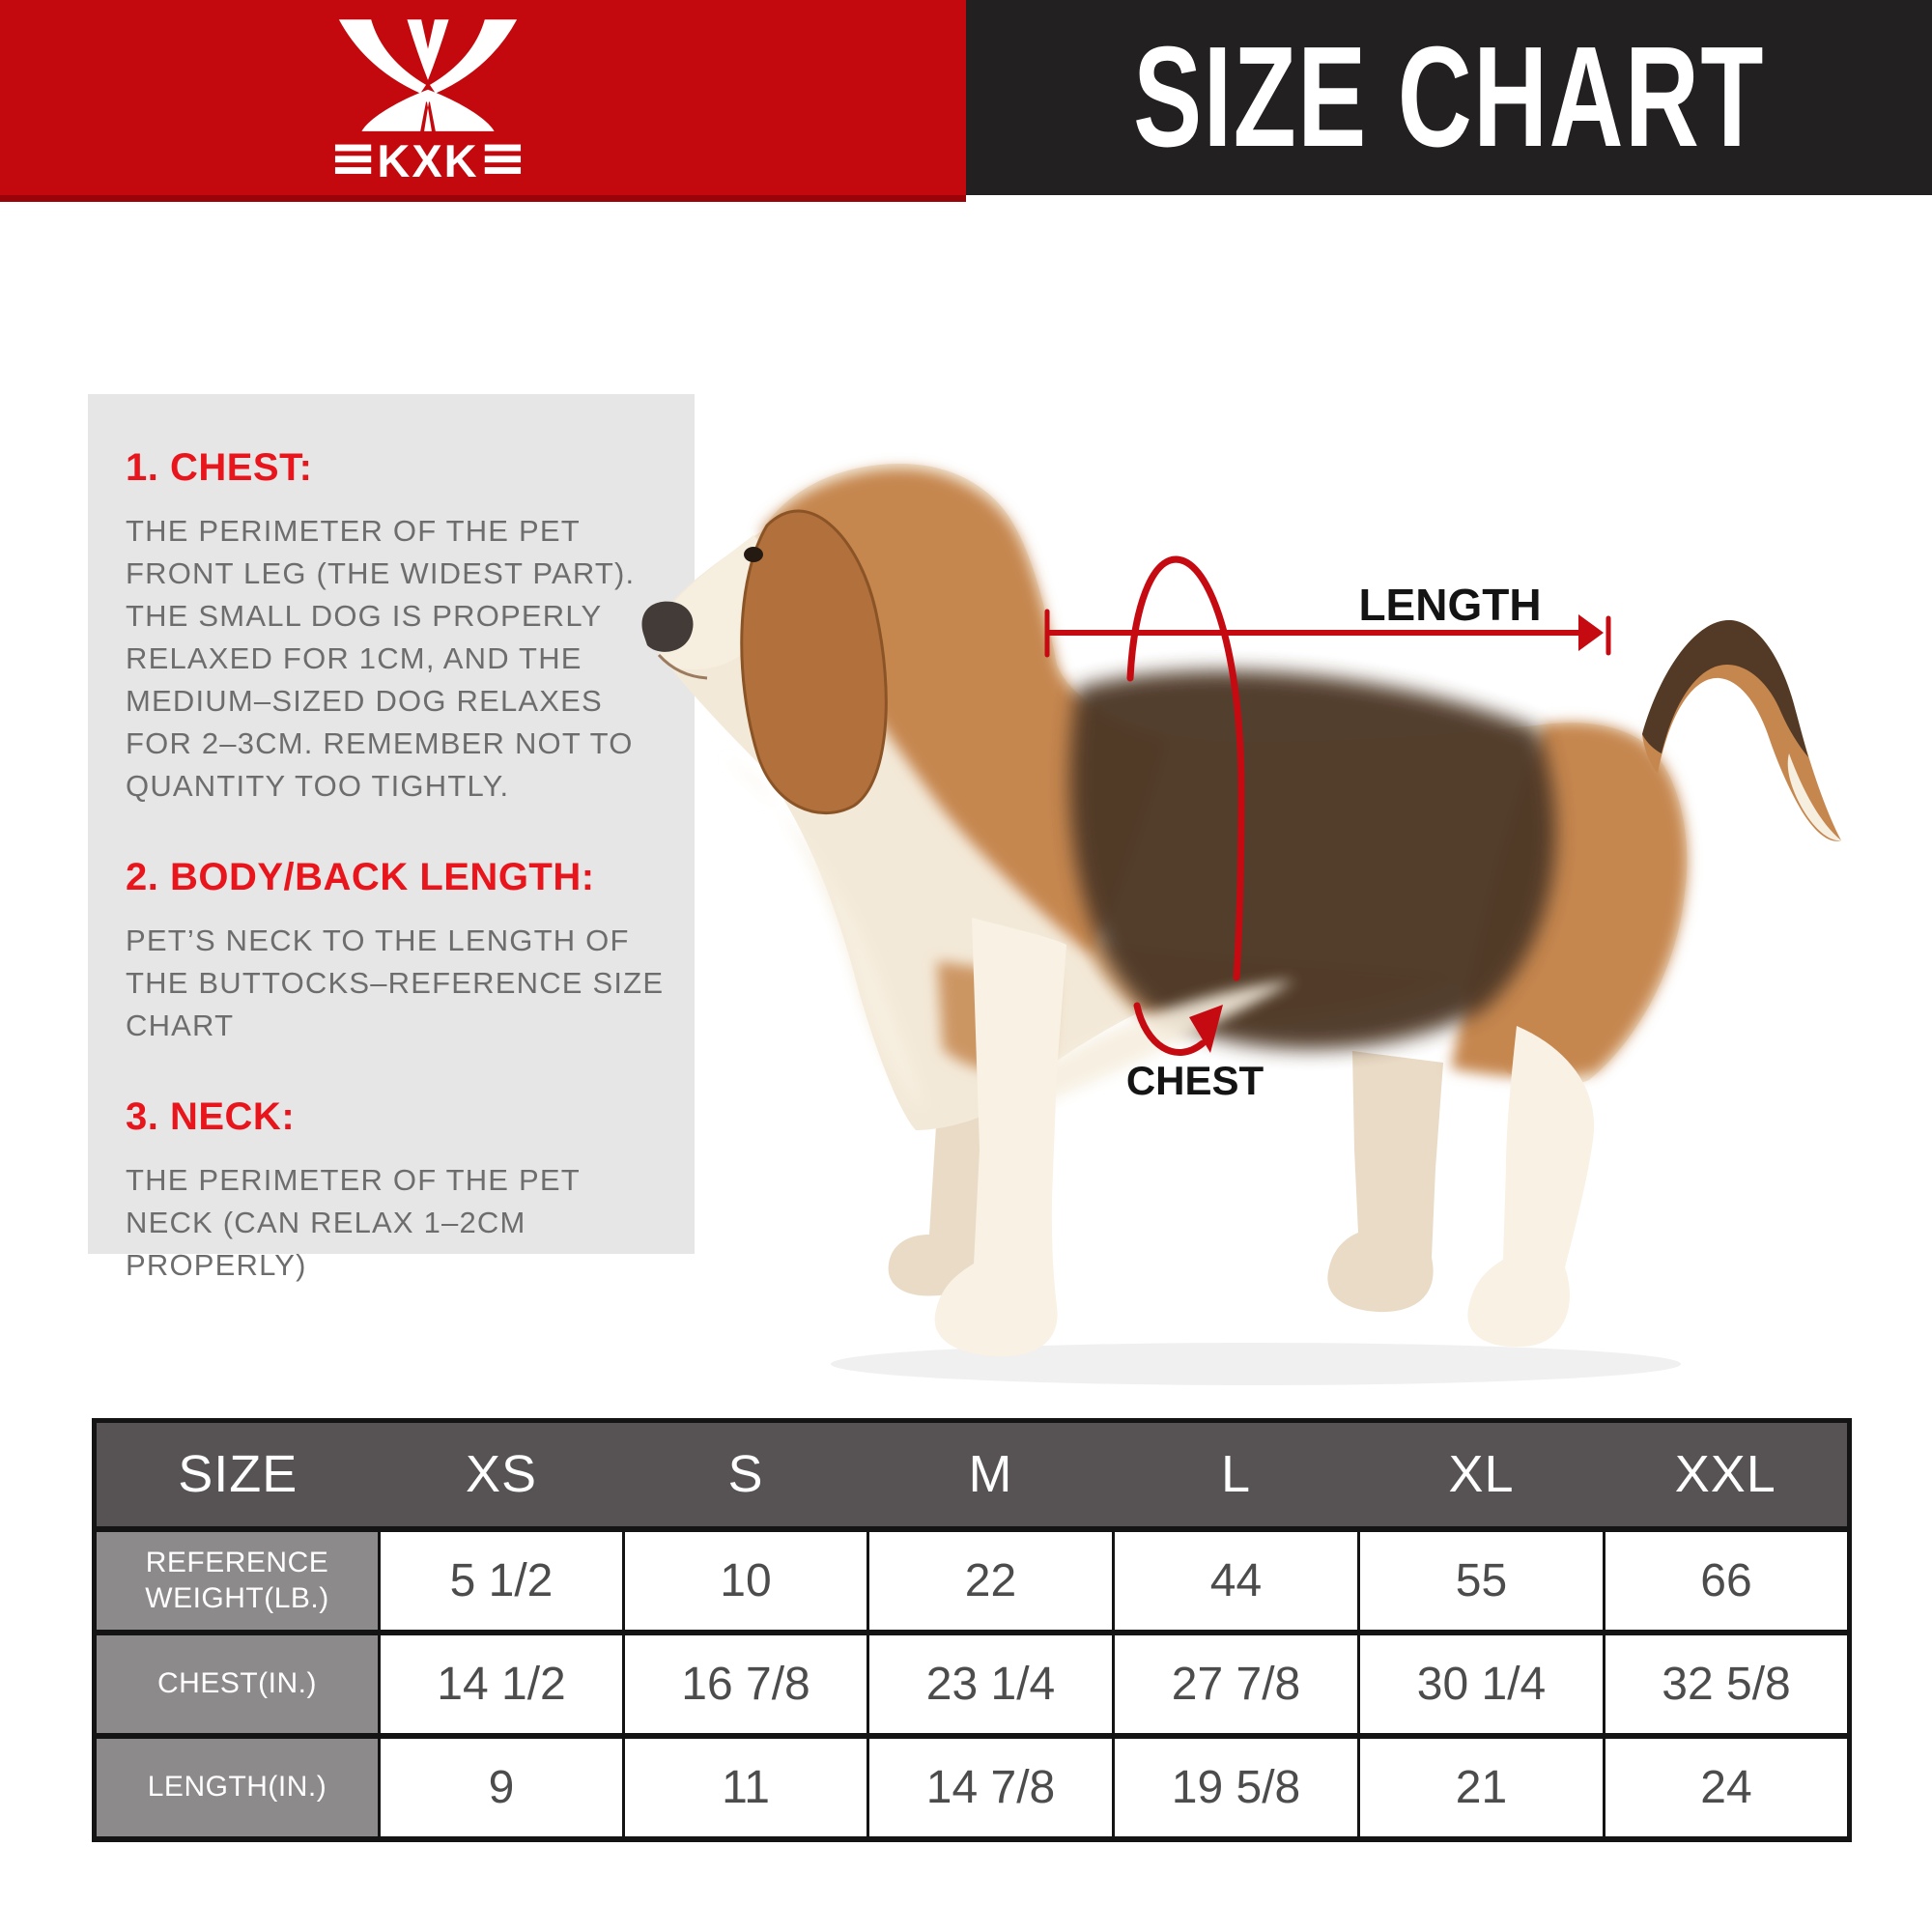 The height and width of the screenshot is (1932, 1932). What do you see at coordinates (1385, 1182) in the screenshot?
I see `dog-far-hind-leg` at bounding box center [1385, 1182].